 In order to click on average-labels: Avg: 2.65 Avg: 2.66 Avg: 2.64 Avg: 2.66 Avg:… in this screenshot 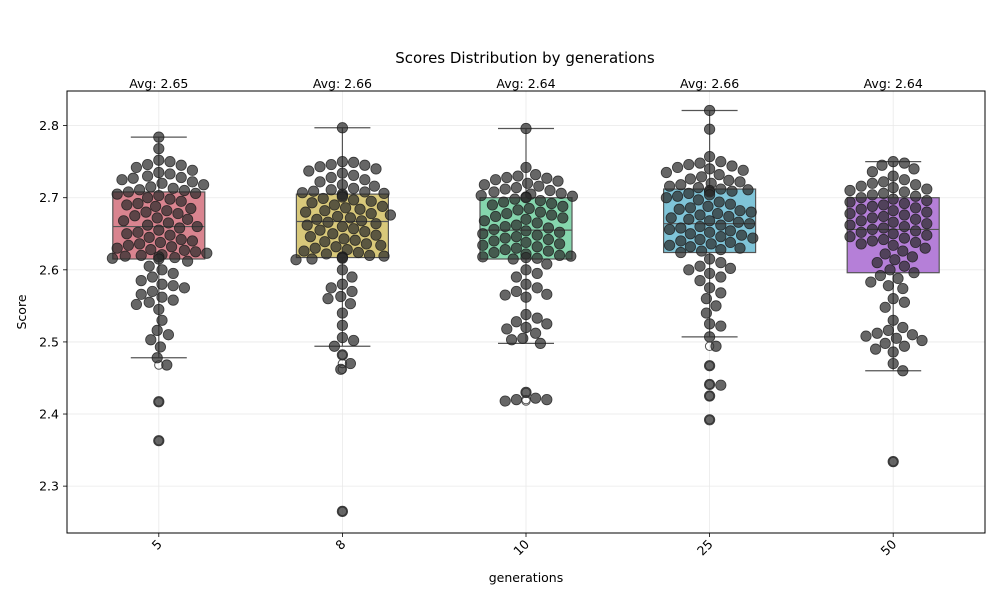, I will do `click(526, 83)`.